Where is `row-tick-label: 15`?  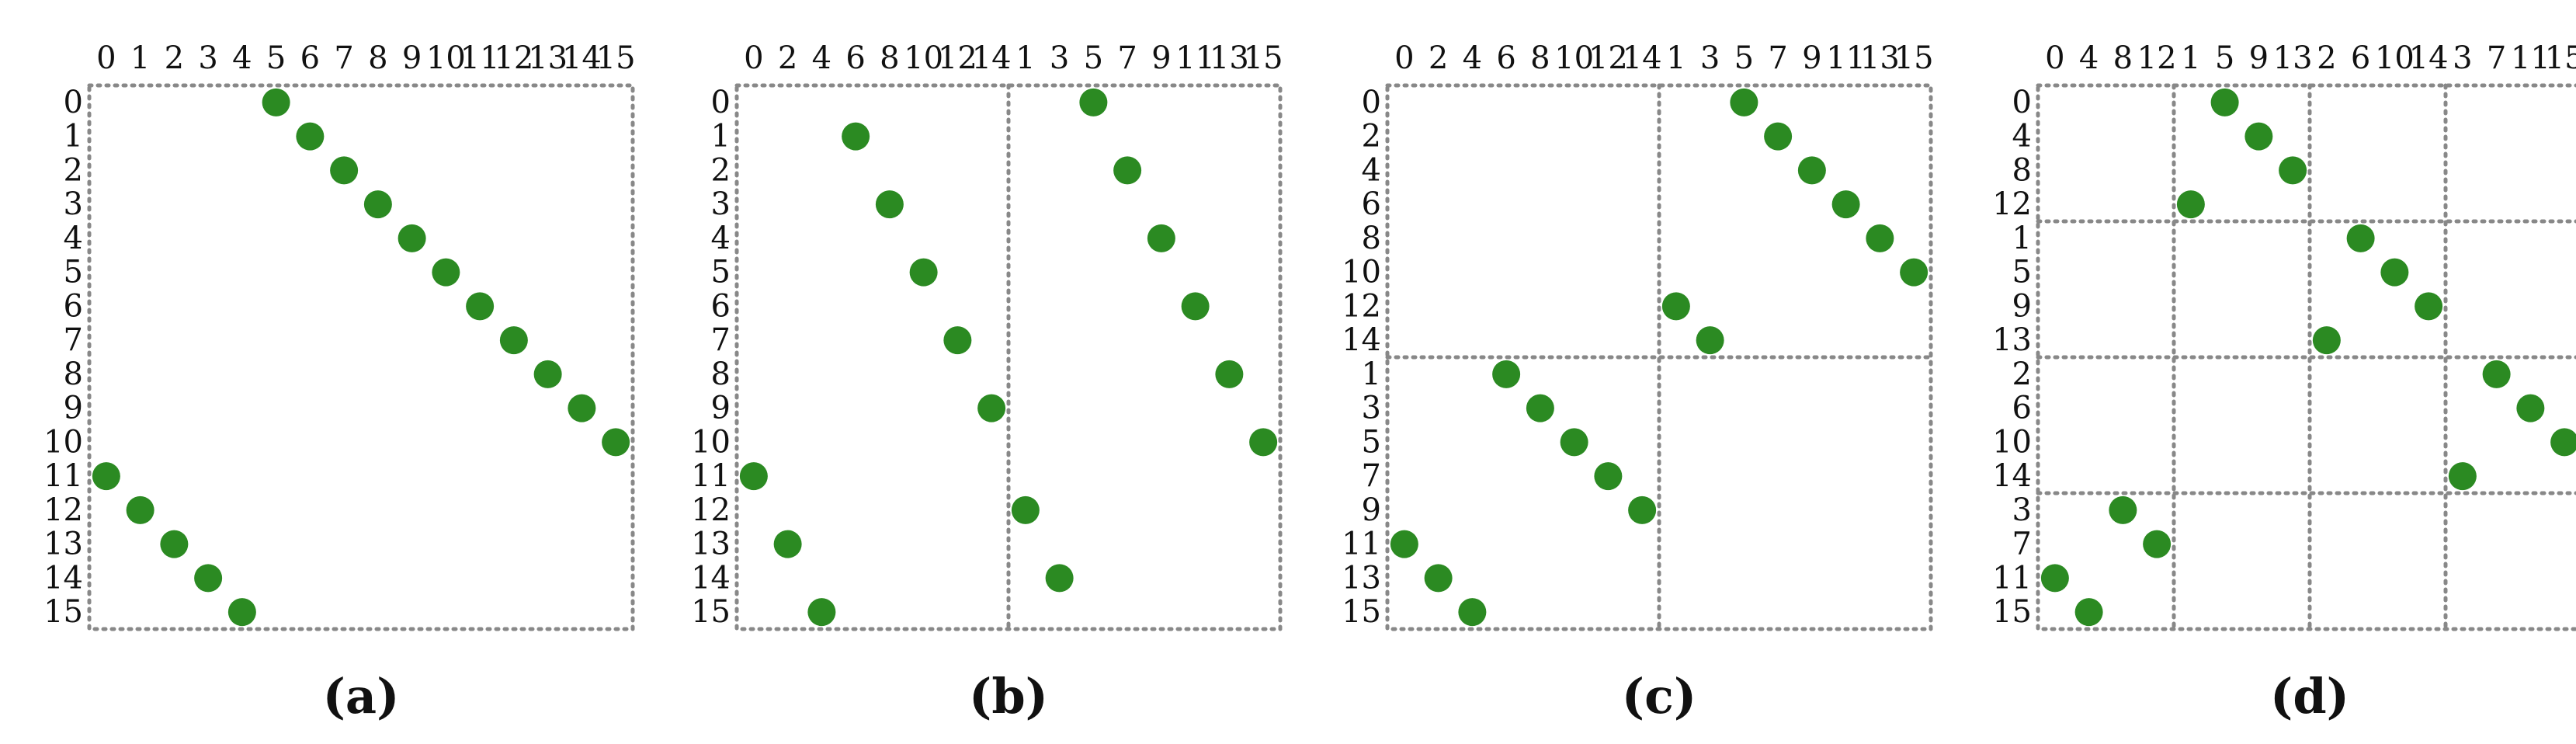 row-tick-label: 15 is located at coordinates (1361, 612).